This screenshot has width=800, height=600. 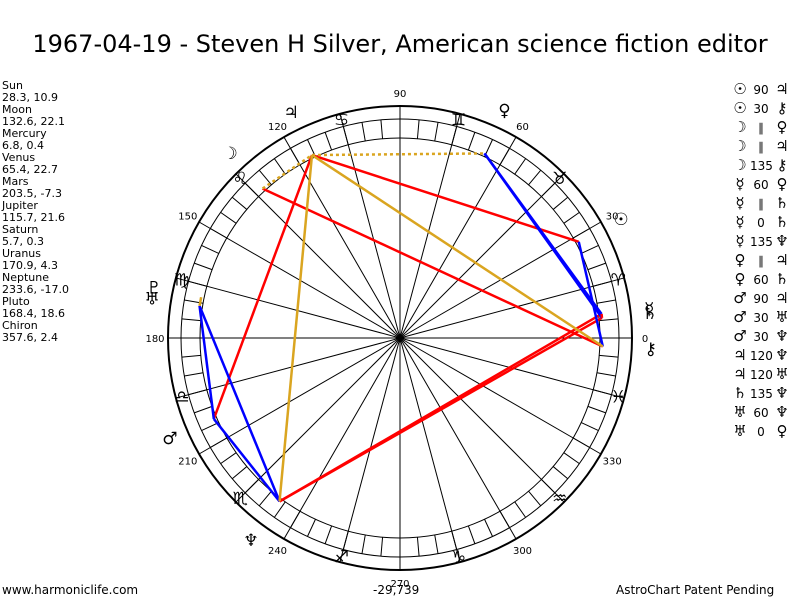 What do you see at coordinates (761, 393) in the screenshot?
I see `aspect-row: ♄ 135 ♆` at bounding box center [761, 393].